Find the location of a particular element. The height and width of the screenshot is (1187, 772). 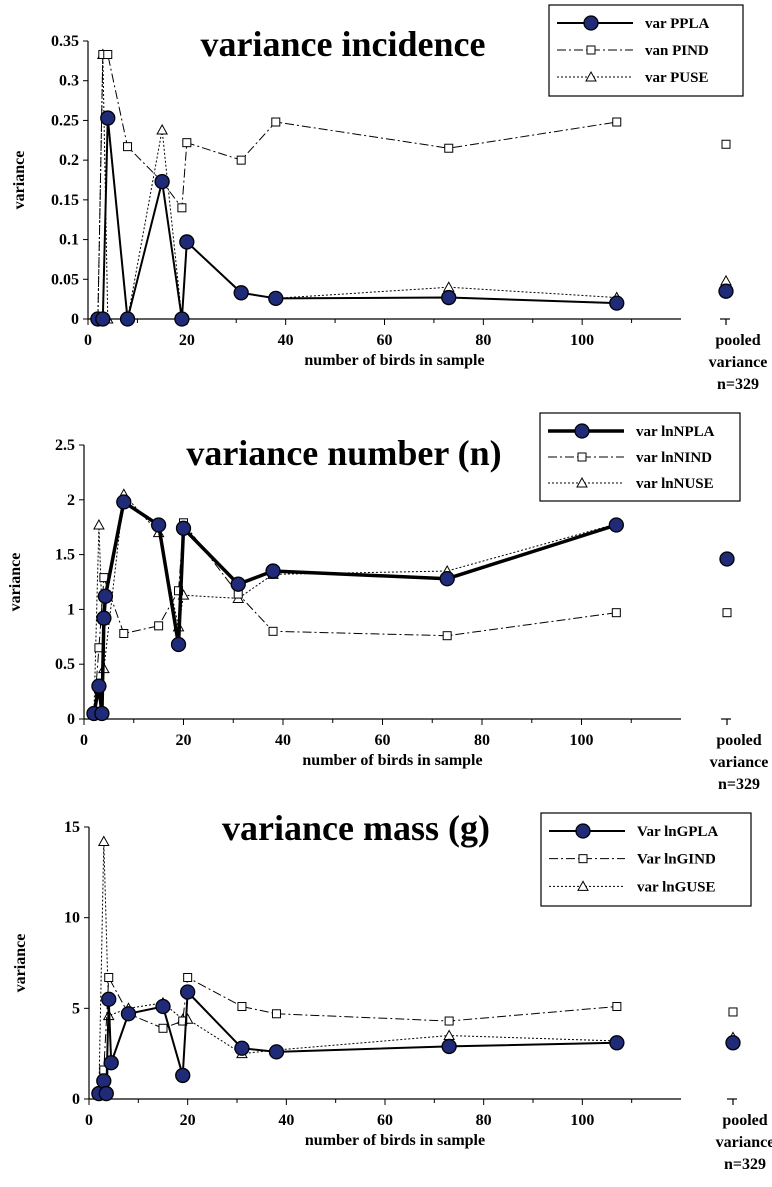

legend-entry: van PIND is located at coordinates (677, 51).